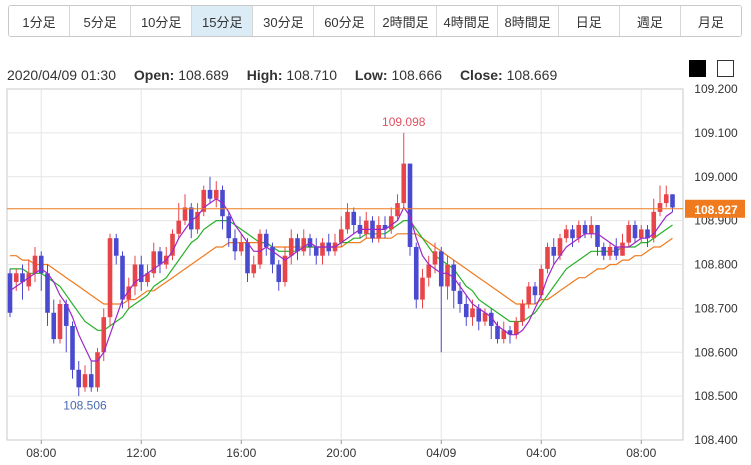 This screenshot has width=751, height=465. I want to click on timeframe-tabs: 1分足 5分足 10分足 15分足 30分足 60分足 2時間足 4時間足 8時間足 日足 週足 月足, so click(375, 21).